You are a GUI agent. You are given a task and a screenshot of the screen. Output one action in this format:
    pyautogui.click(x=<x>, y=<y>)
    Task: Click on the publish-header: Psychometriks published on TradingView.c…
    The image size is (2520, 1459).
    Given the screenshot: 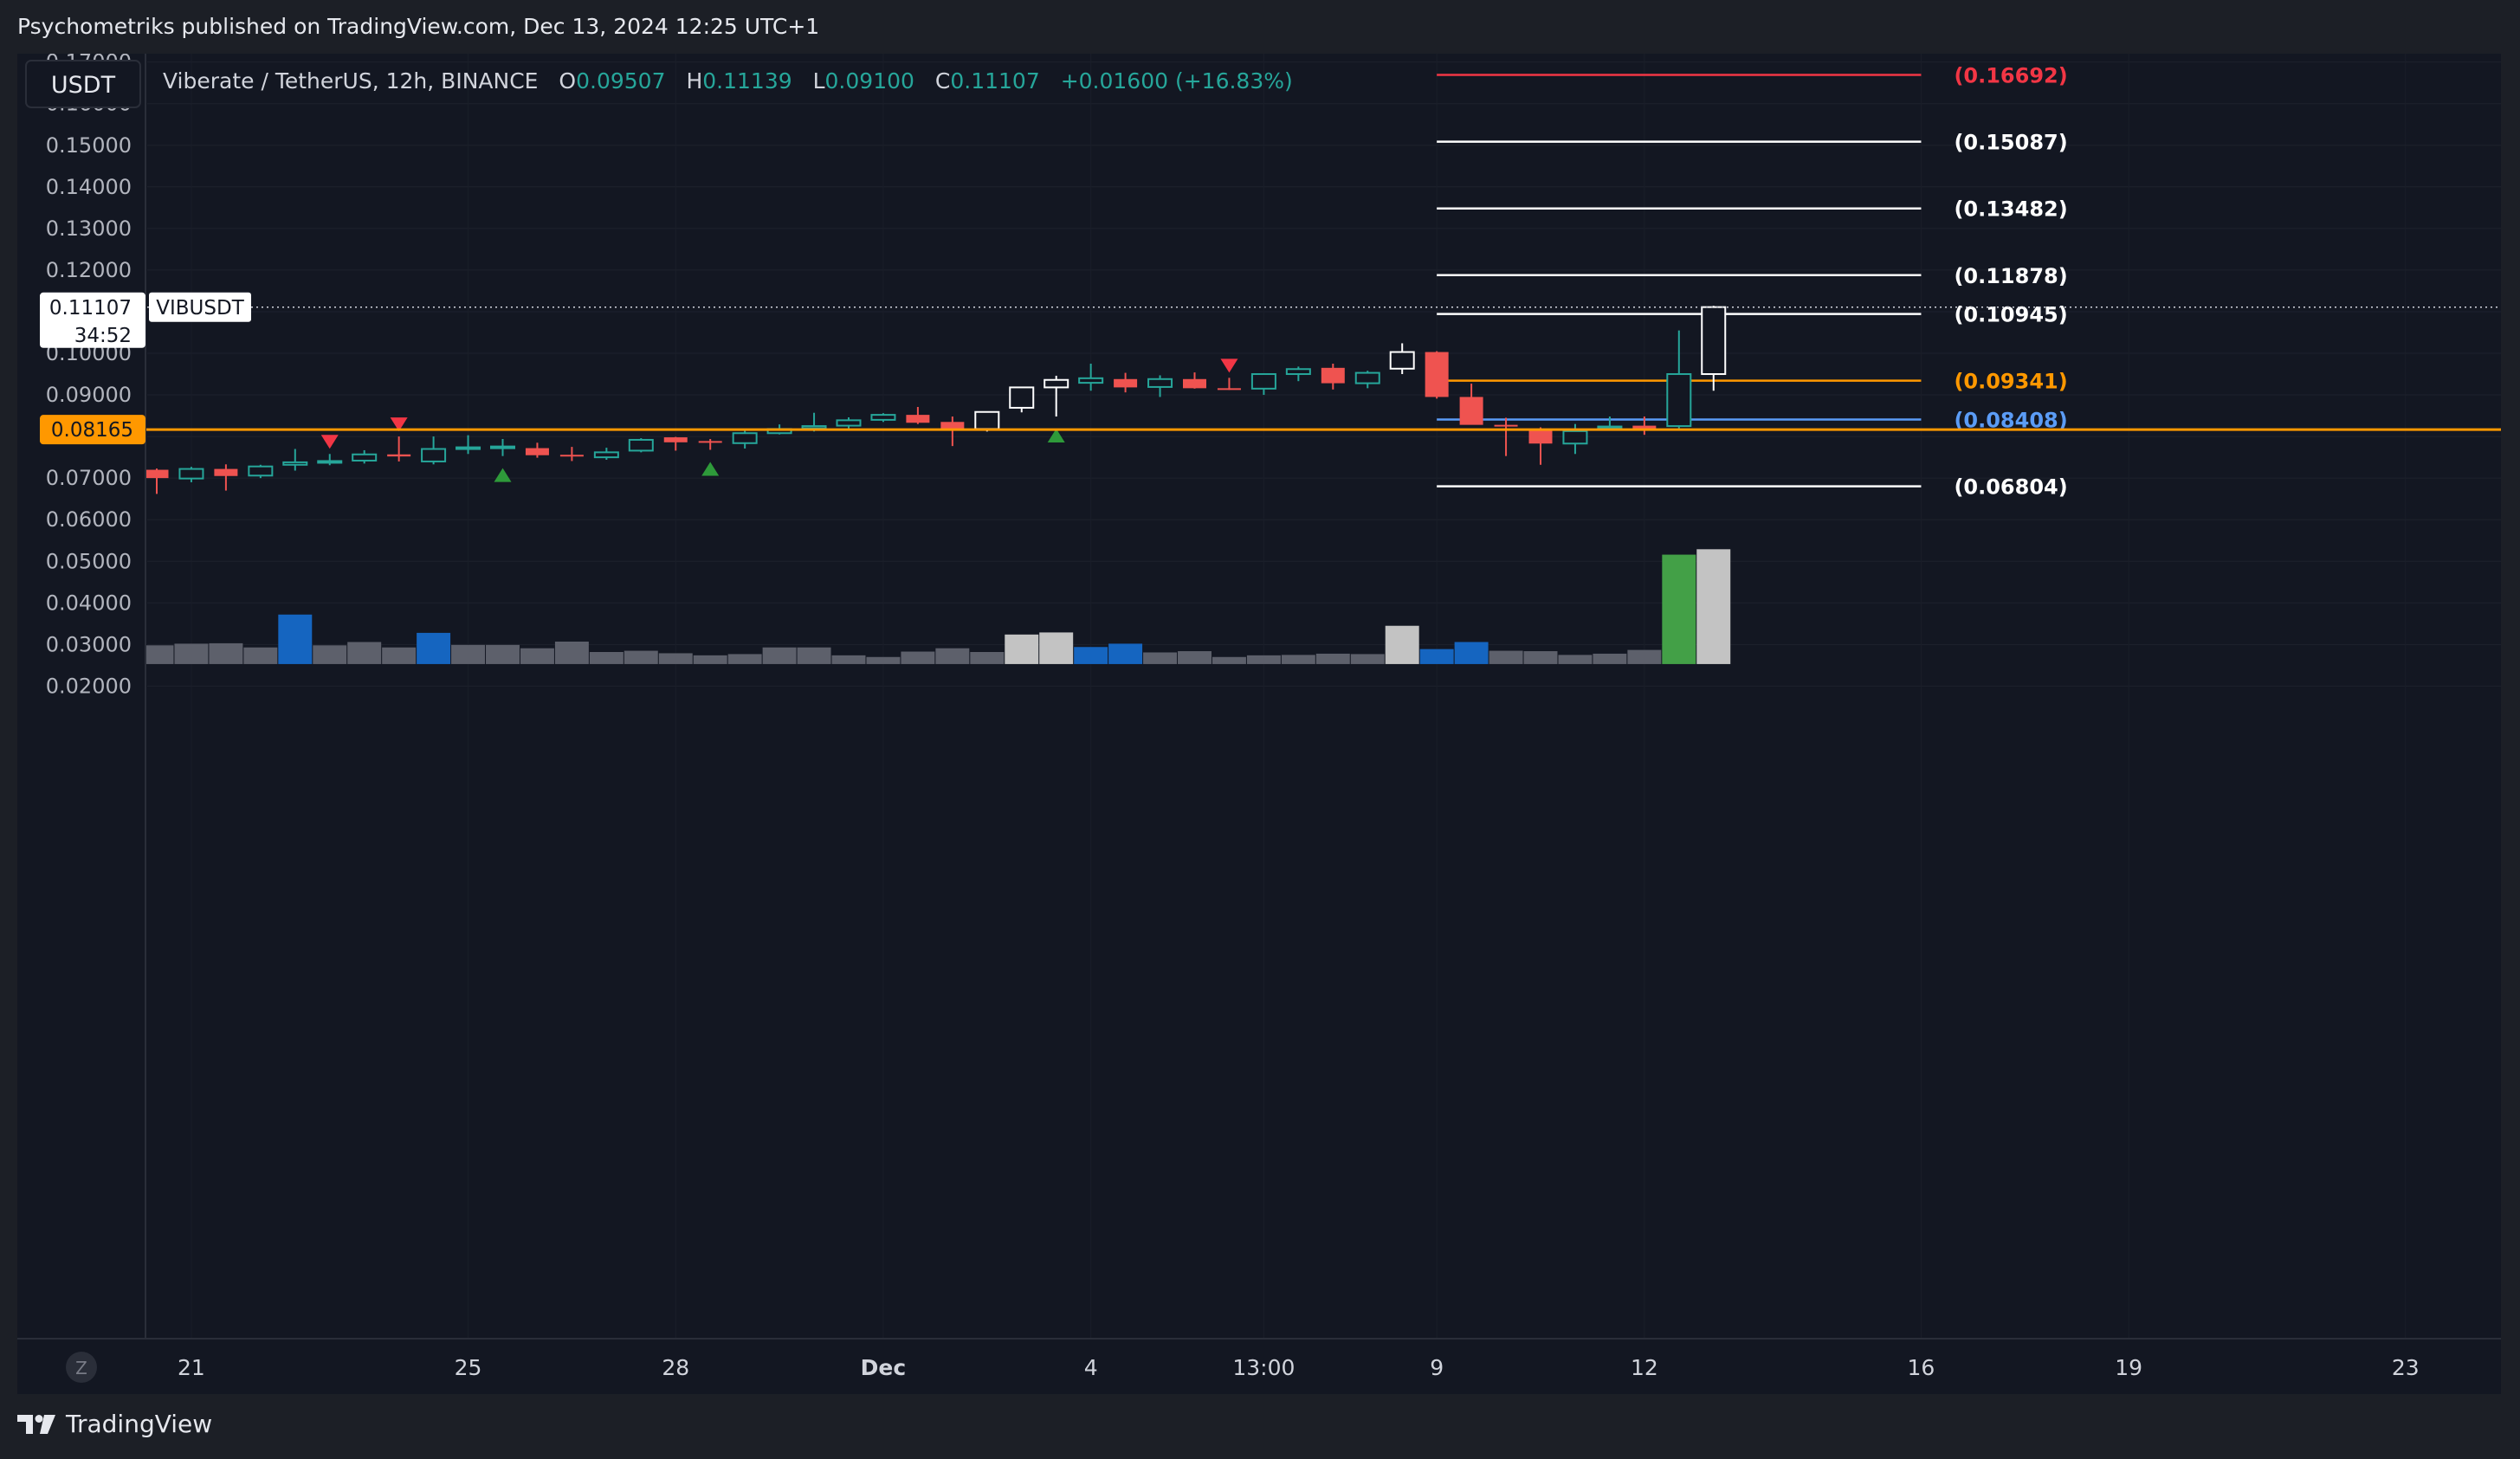 What is the action you would take?
    pyautogui.click(x=1260, y=27)
    